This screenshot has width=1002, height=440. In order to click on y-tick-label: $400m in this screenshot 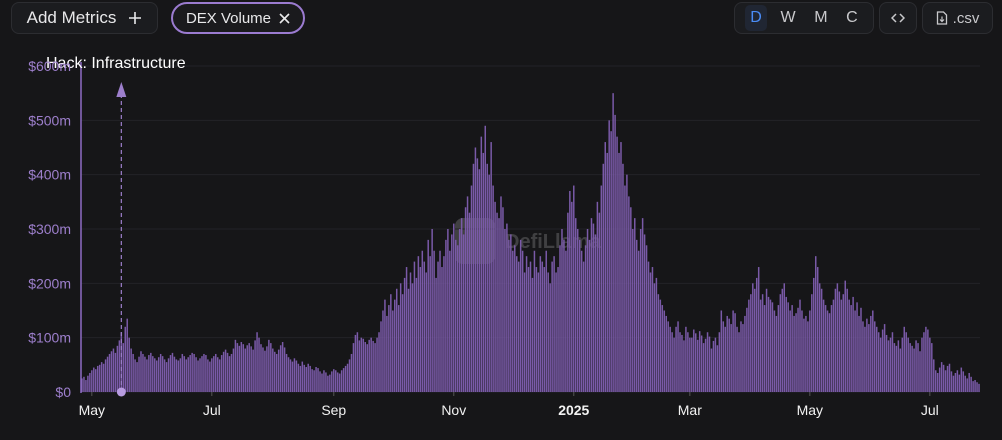, I will do `click(49, 175)`.